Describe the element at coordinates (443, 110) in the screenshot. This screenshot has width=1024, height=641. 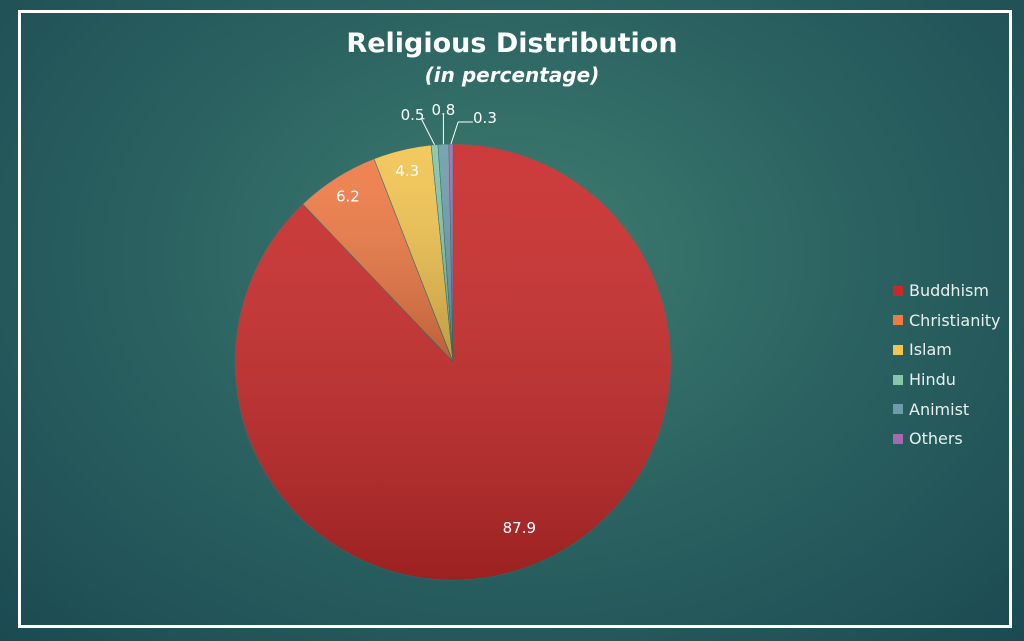
I see `data-label: 0.8` at that location.